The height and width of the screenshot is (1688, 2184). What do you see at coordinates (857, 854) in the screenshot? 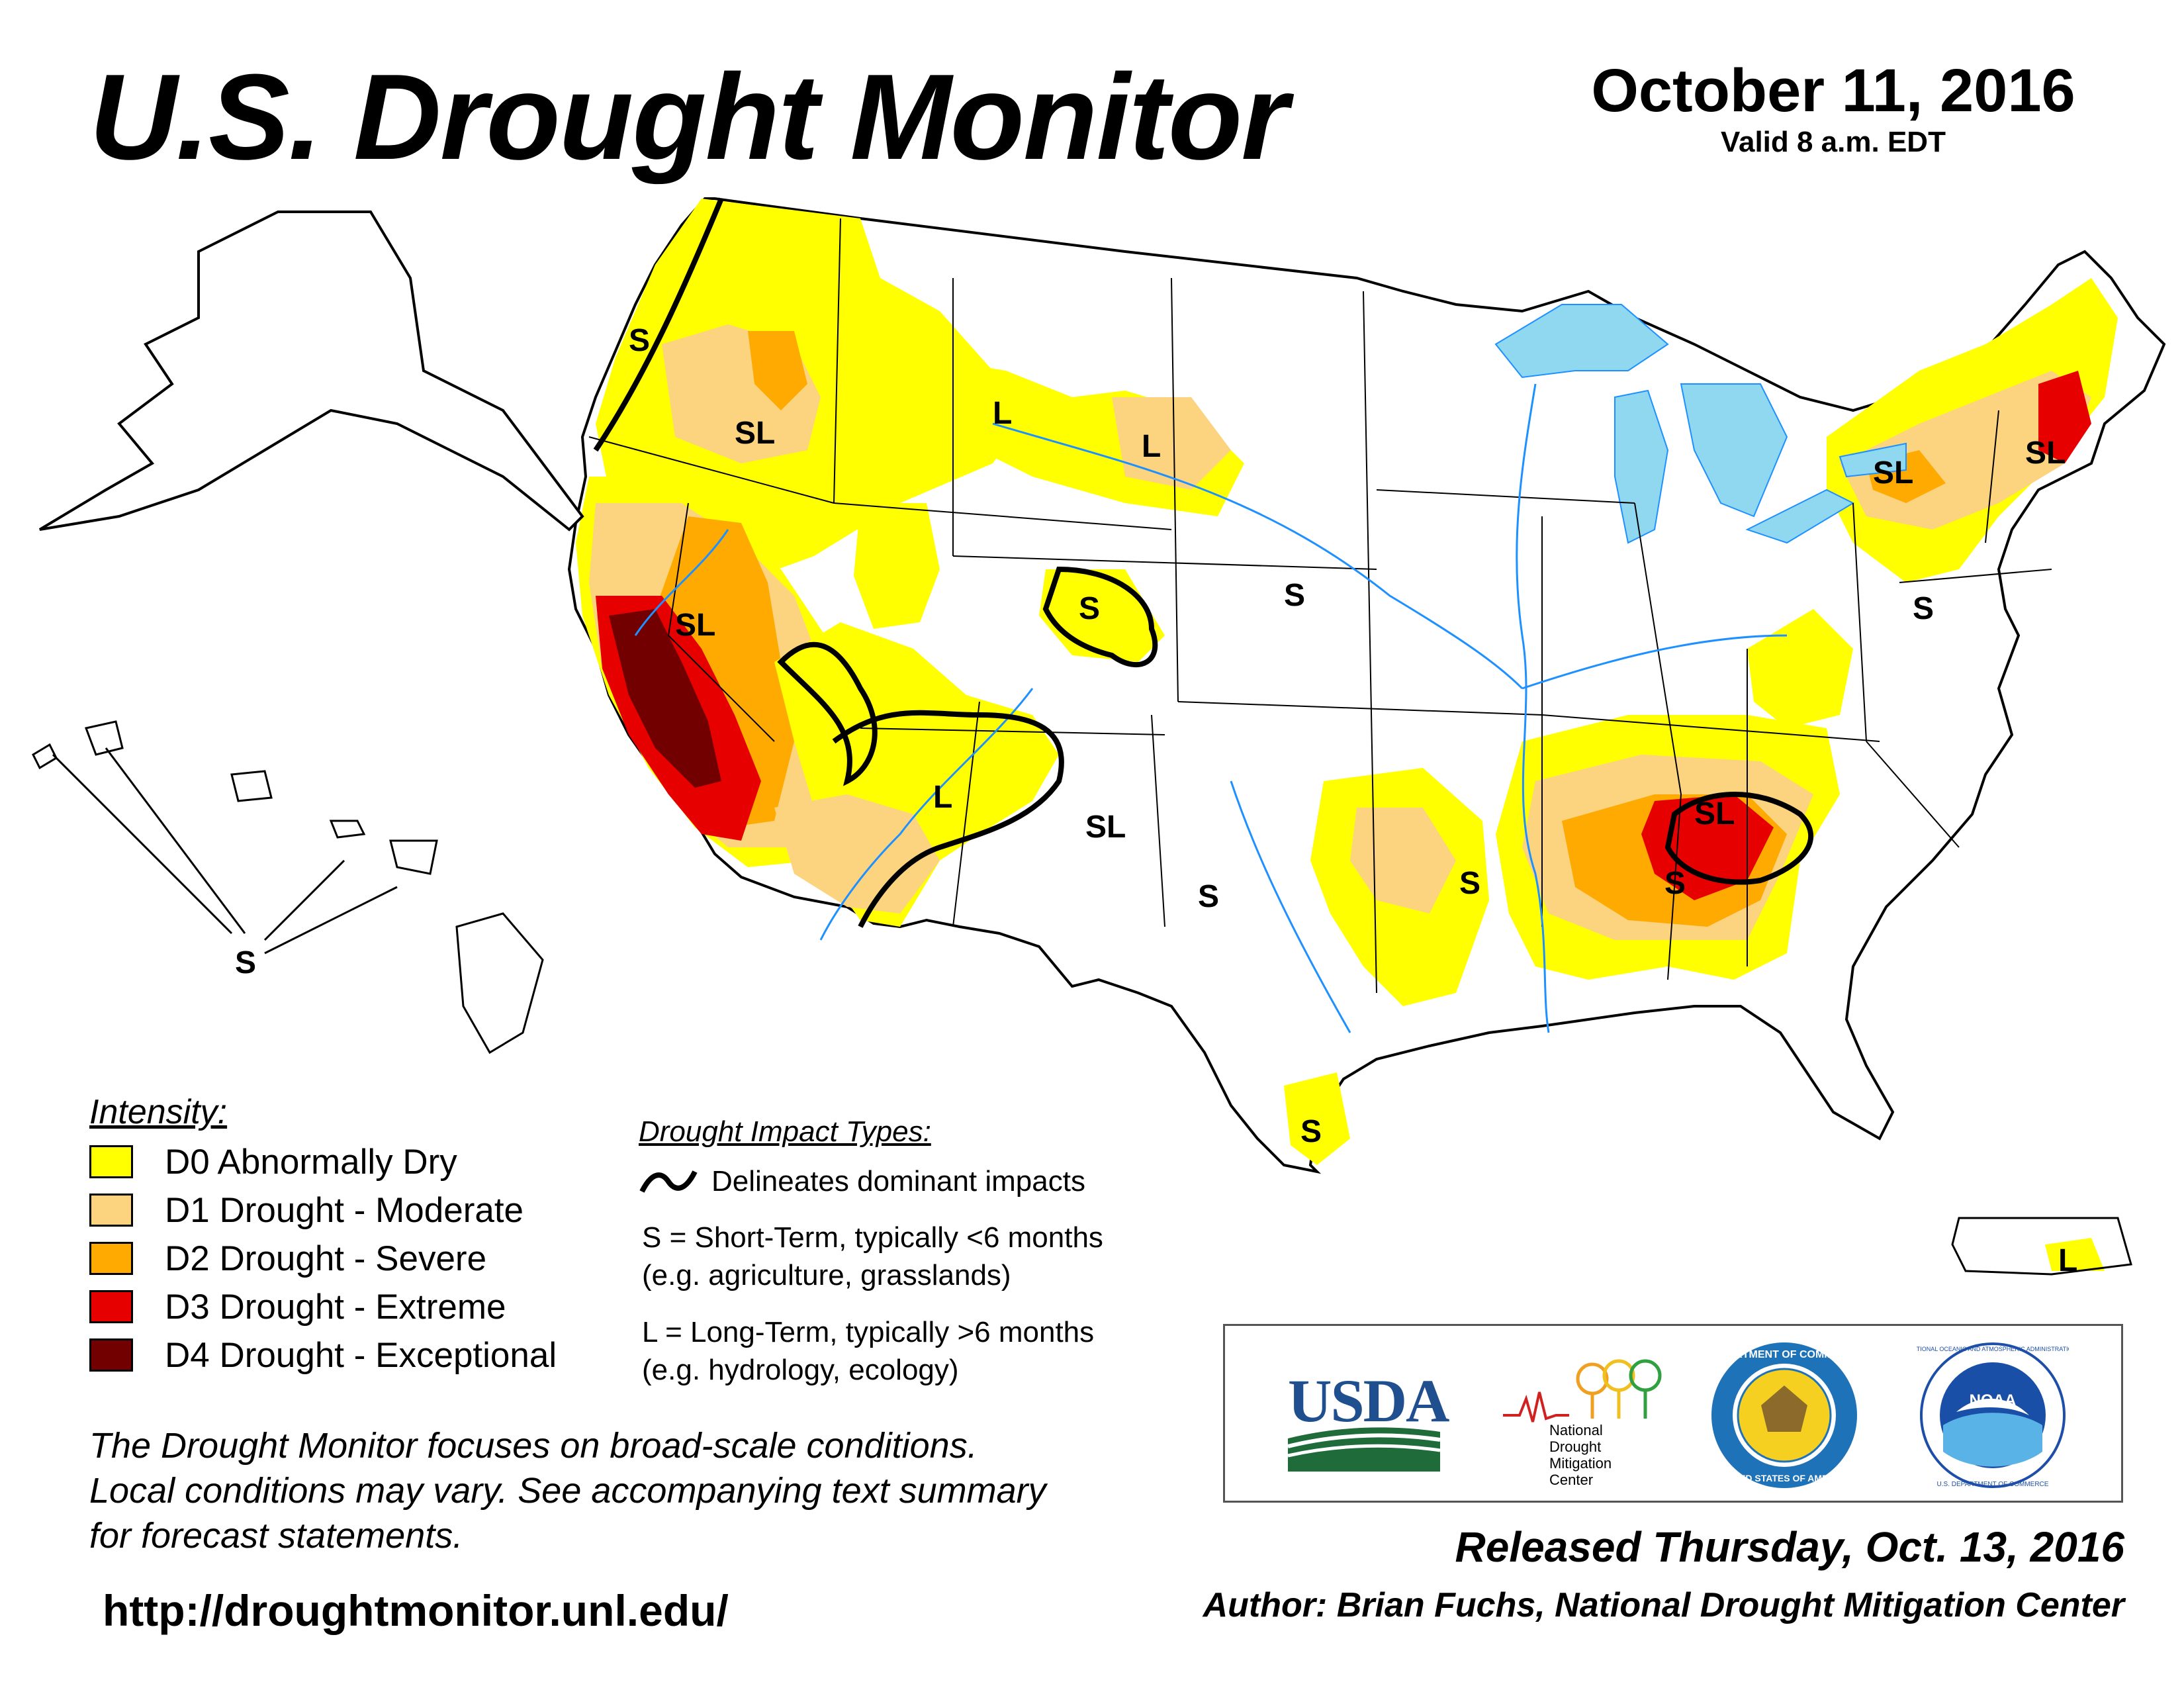
I see `d1-arizona` at bounding box center [857, 854].